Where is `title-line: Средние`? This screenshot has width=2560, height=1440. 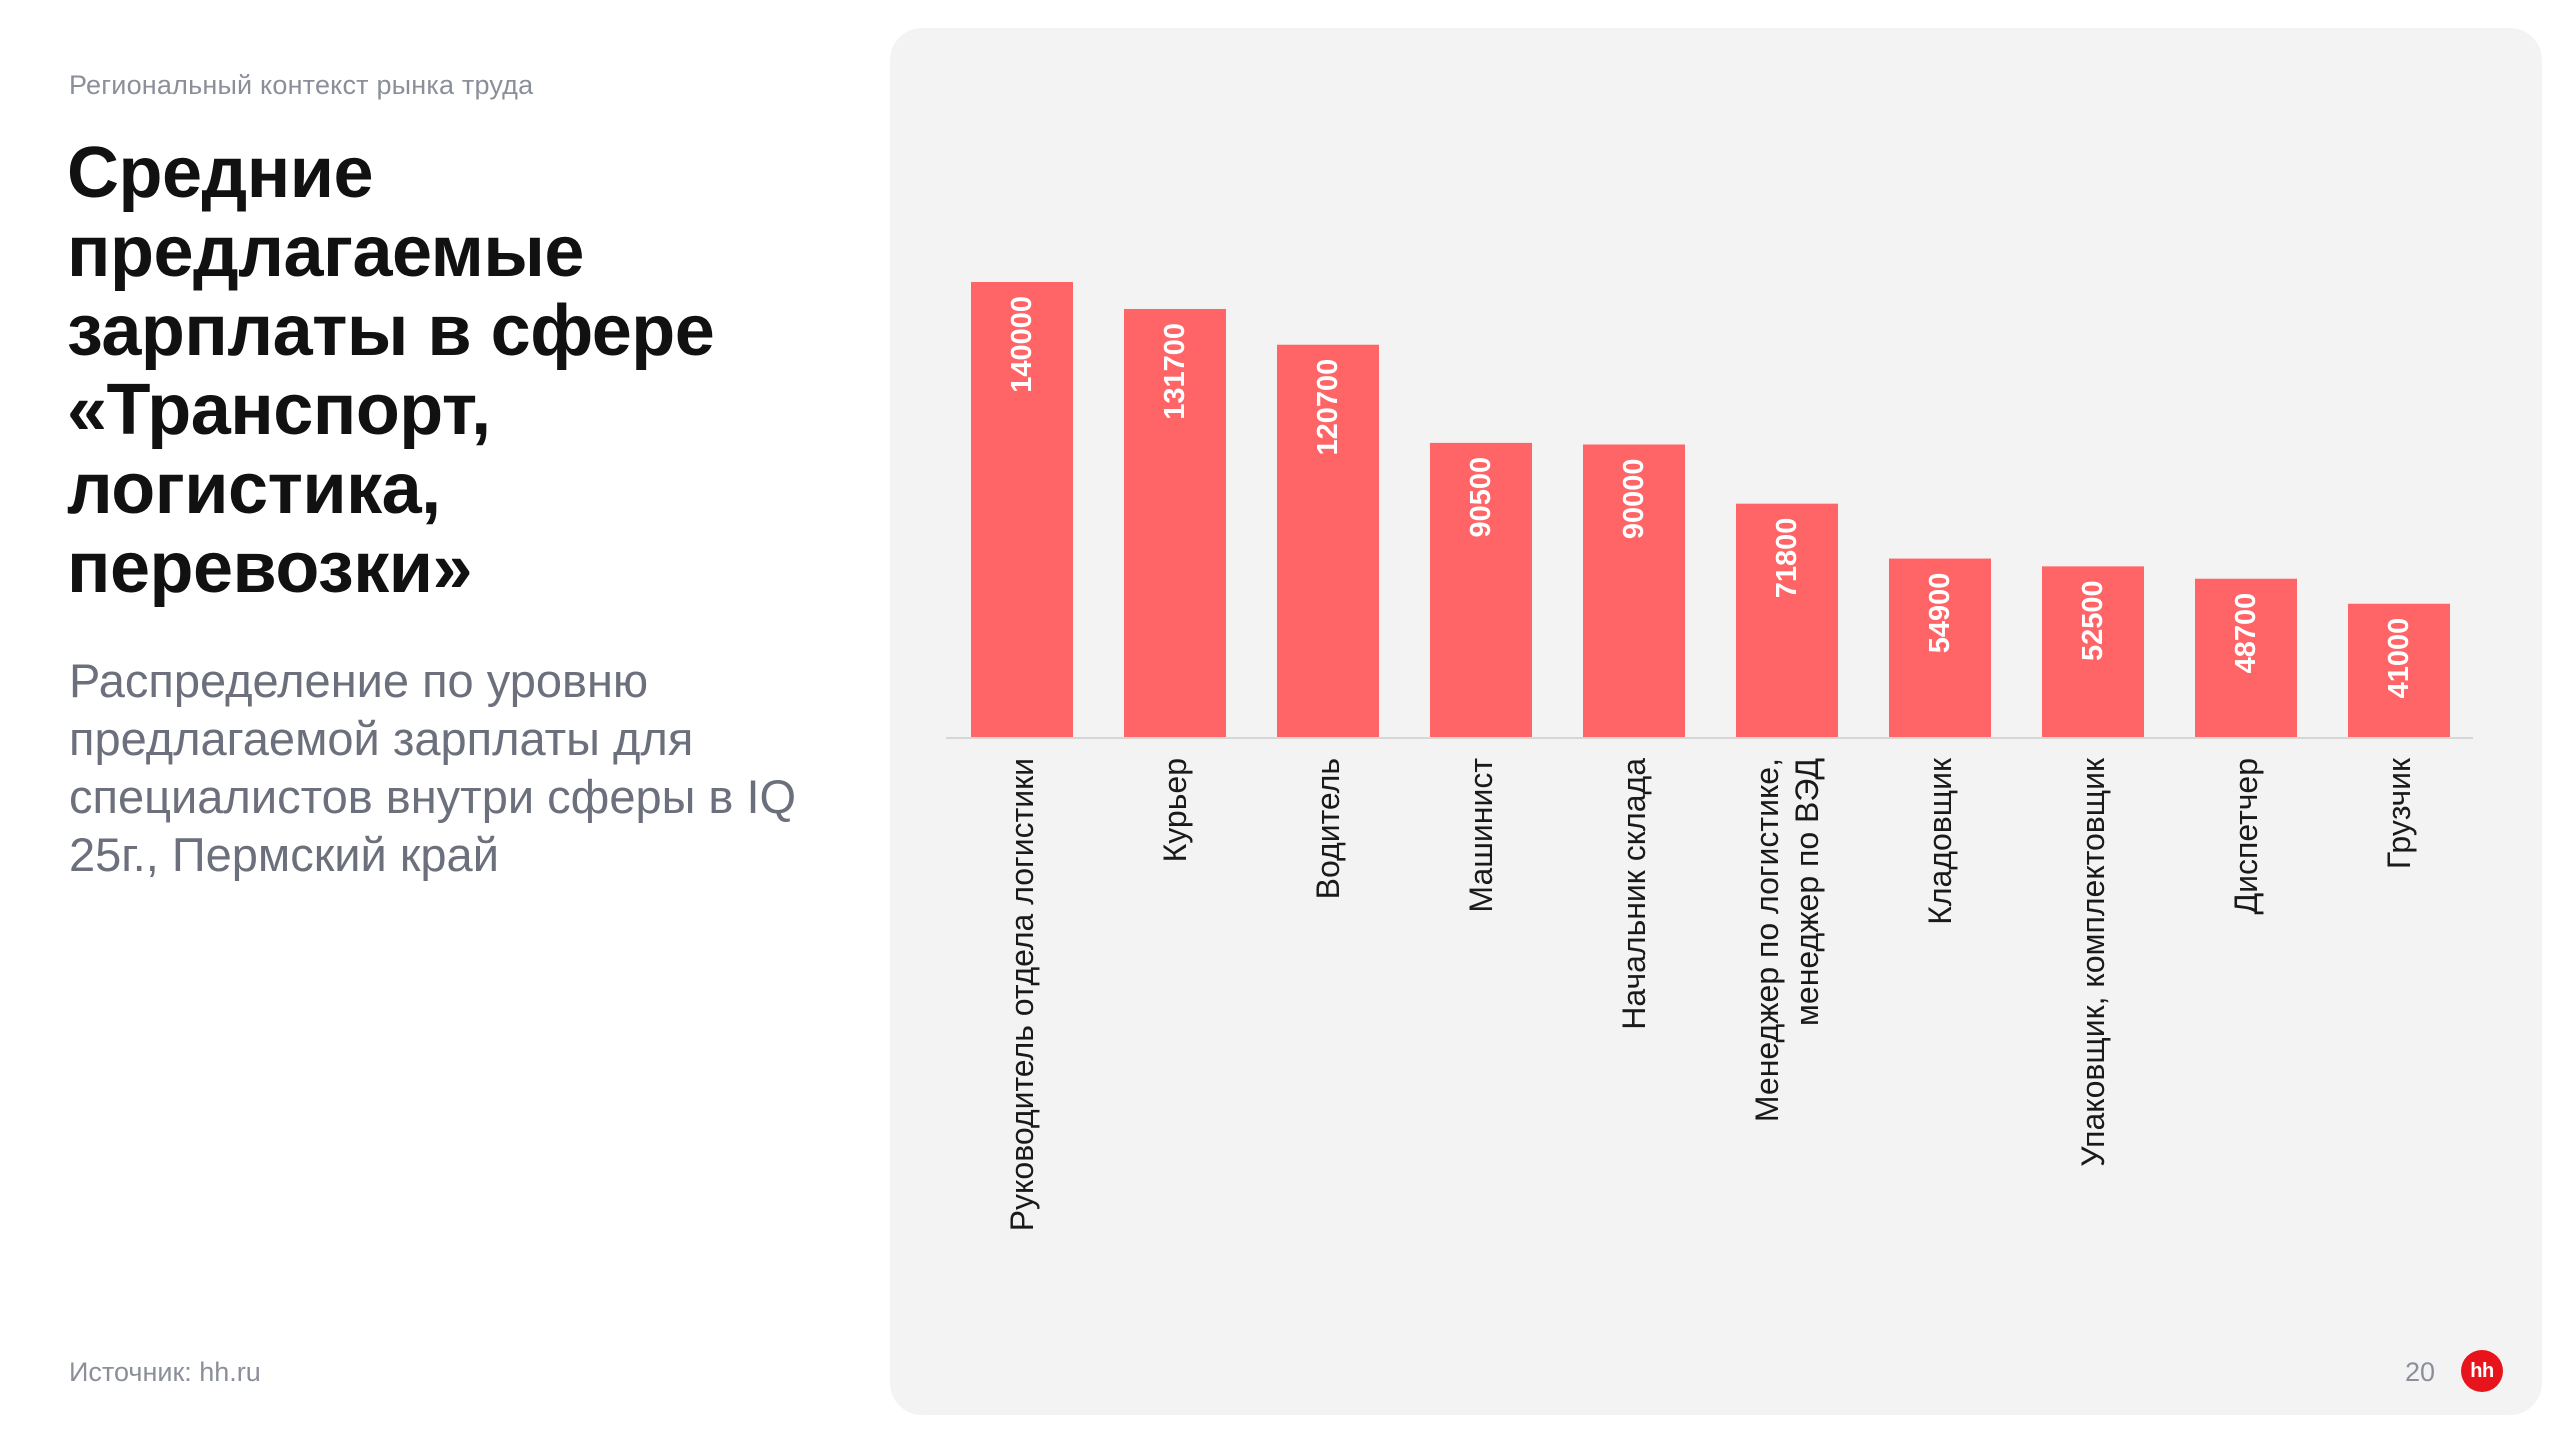
title-line: Средние is located at coordinates (220, 173).